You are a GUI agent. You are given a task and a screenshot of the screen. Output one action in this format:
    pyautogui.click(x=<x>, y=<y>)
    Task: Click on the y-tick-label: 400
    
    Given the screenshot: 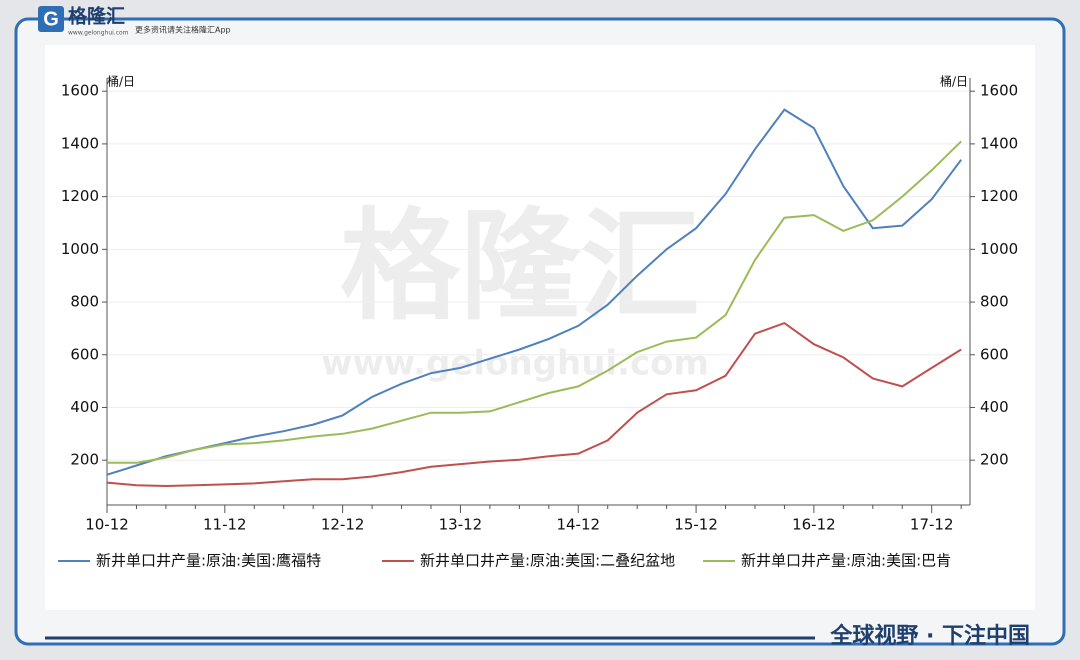 What is the action you would take?
    pyautogui.click(x=84, y=407)
    